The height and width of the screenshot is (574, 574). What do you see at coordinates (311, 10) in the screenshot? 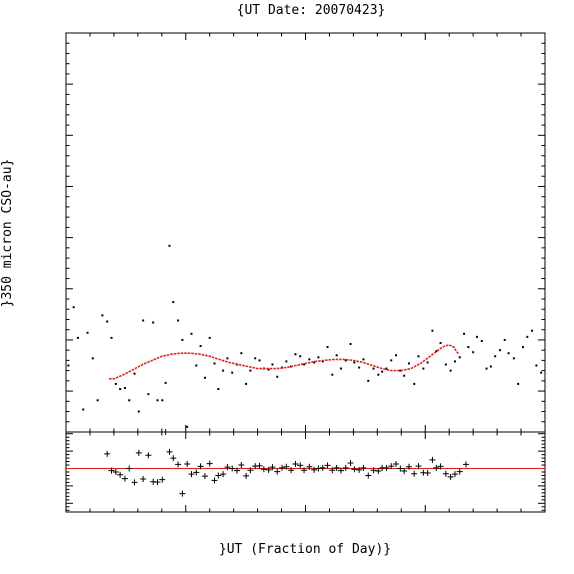
I see `chart-title: {UT Date: 20070423}` at bounding box center [311, 10].